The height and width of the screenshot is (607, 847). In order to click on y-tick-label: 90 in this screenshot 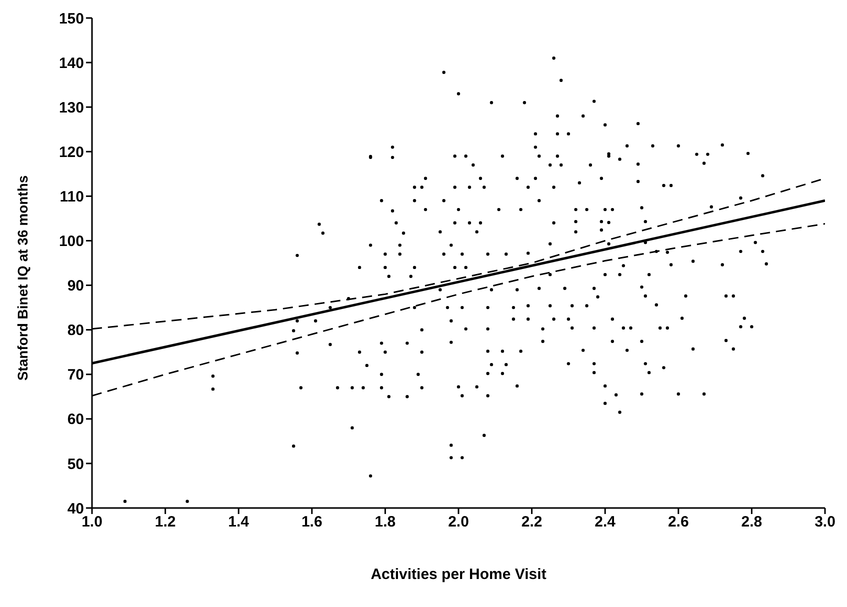, I will do `click(75, 286)`.